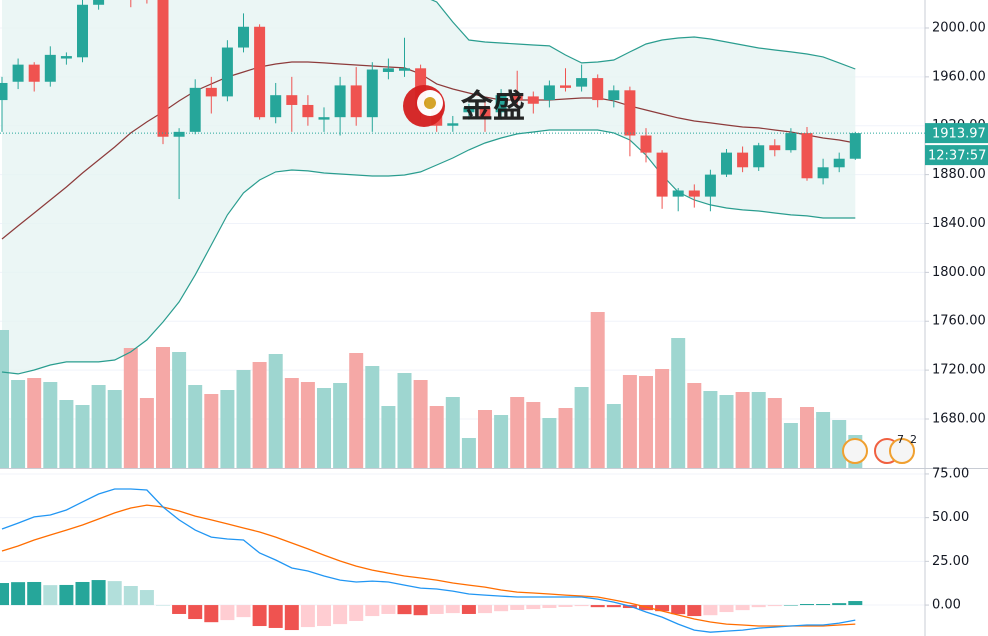  What do you see at coordinates (959, 223) in the screenshot?
I see `y-tick-label: 1840.00` at bounding box center [959, 223].